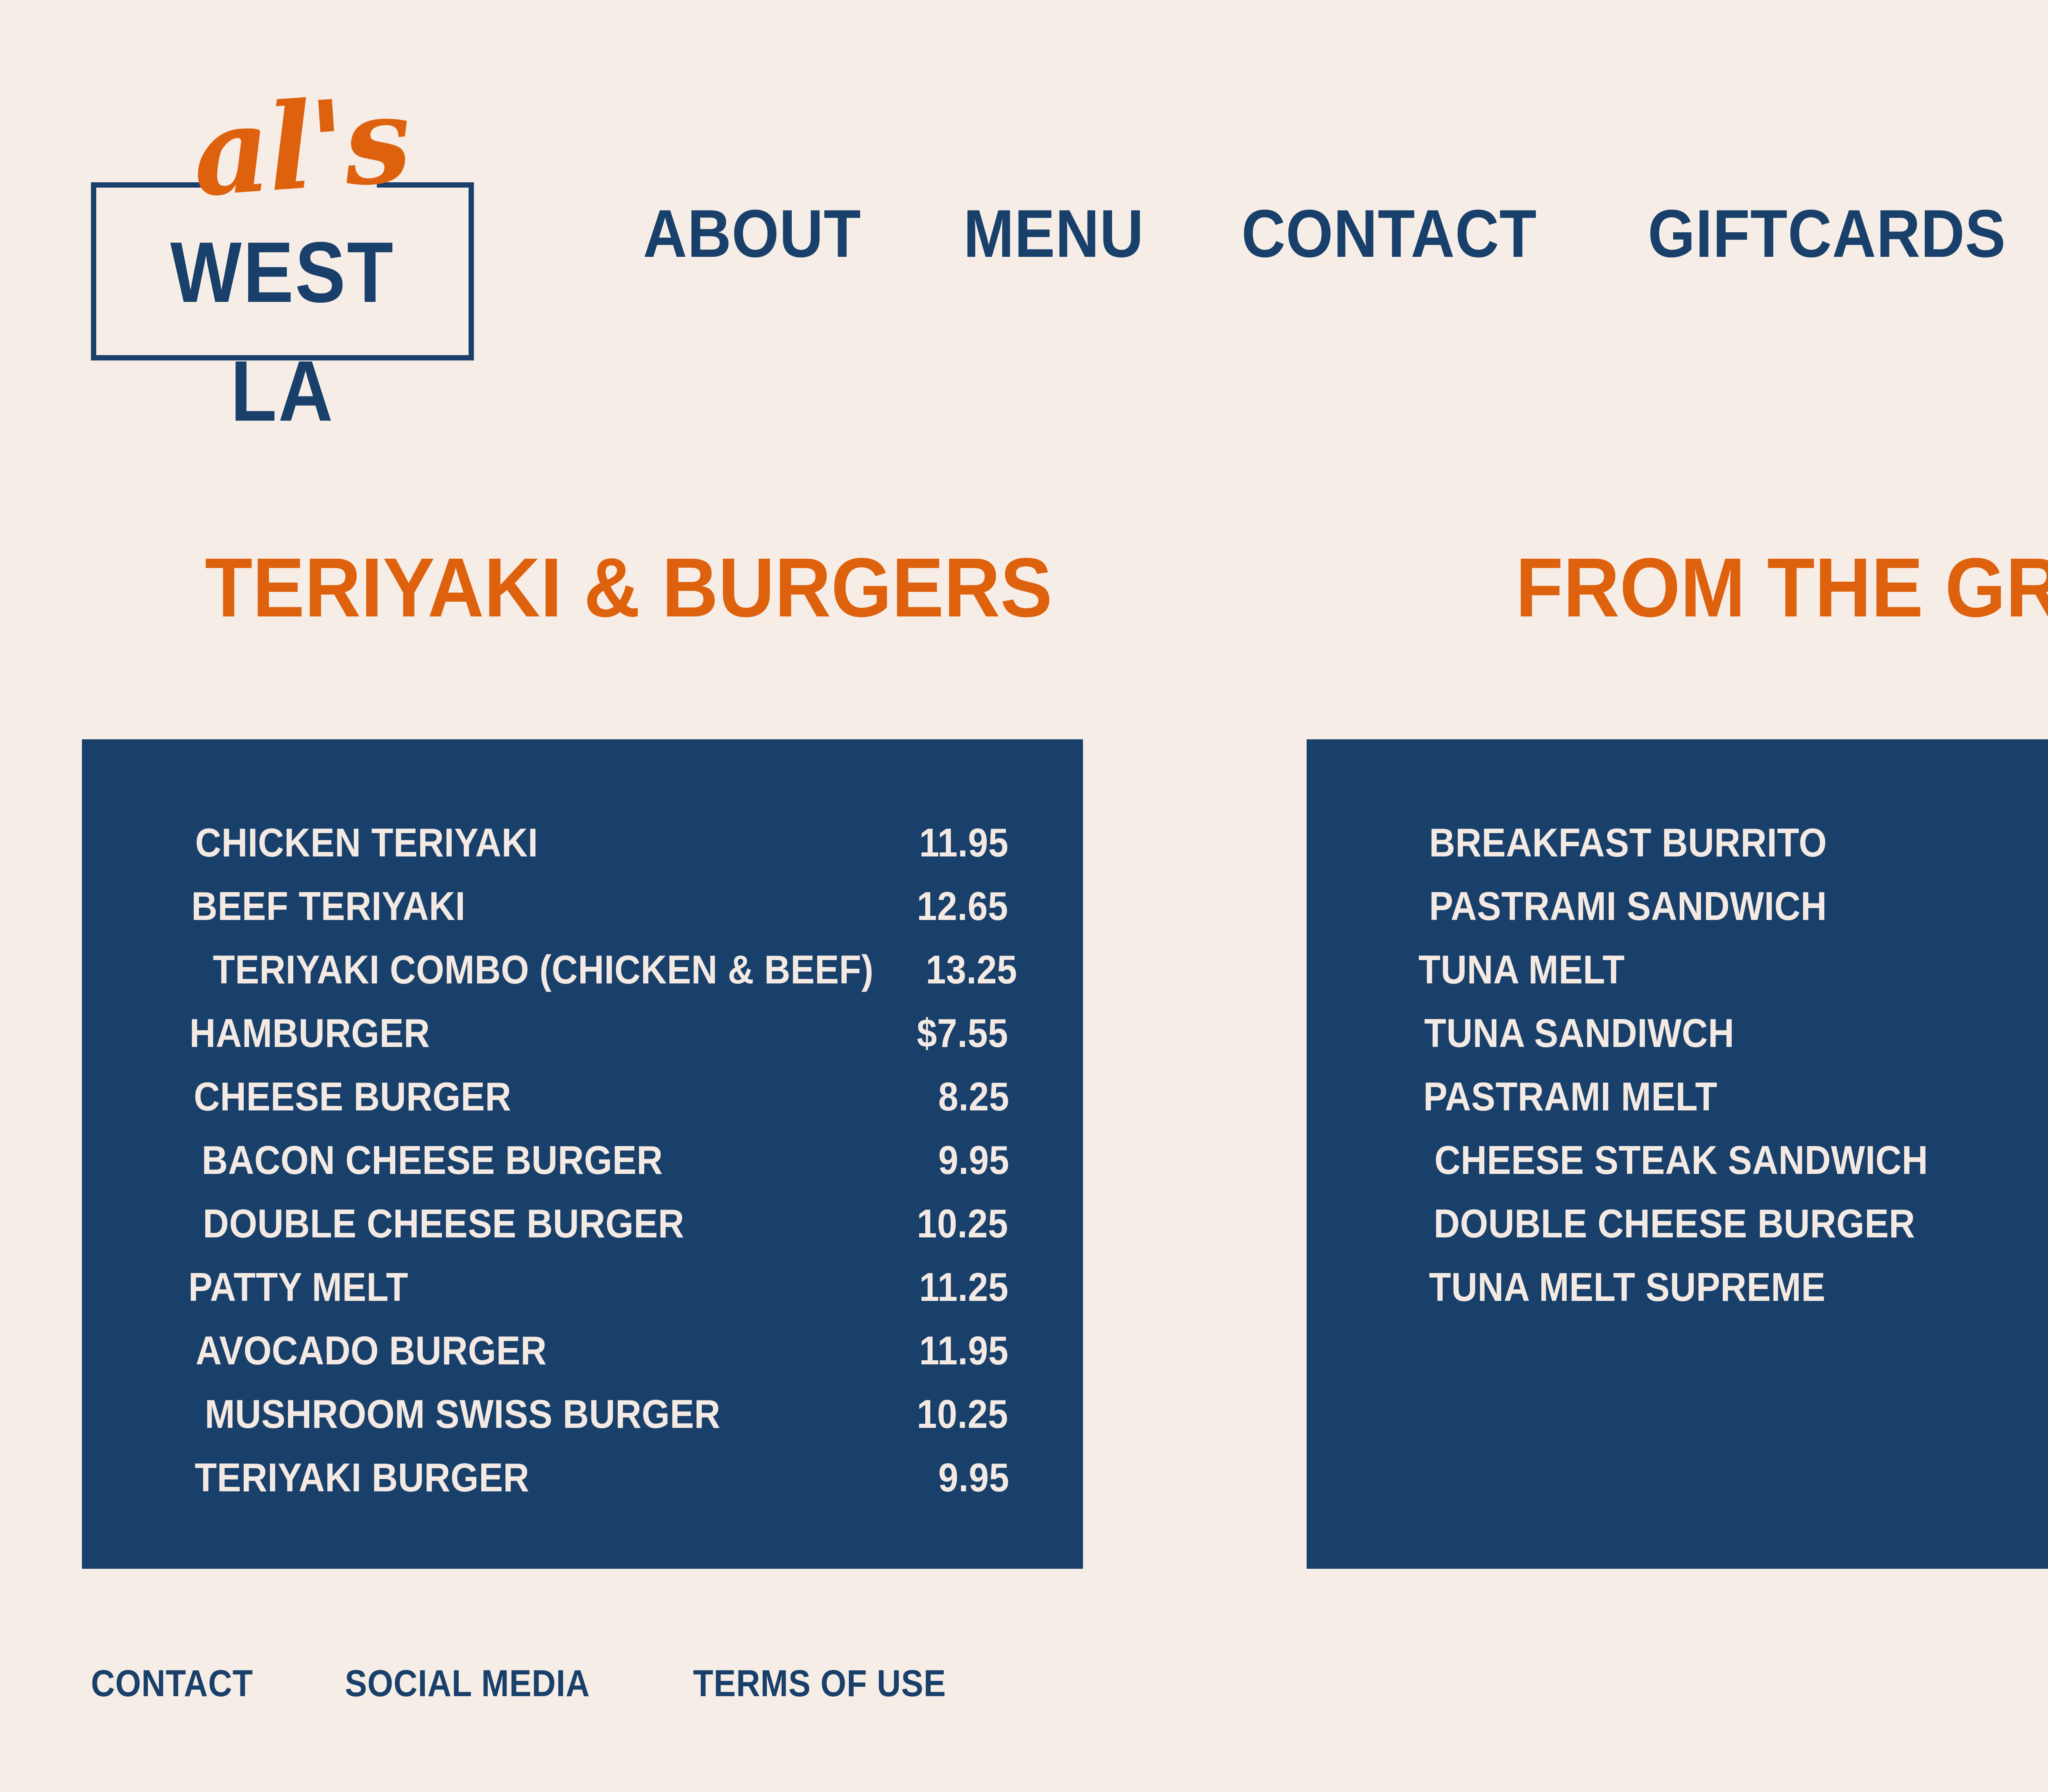 This screenshot has width=2048, height=1792. I want to click on menu-item: CHICKEN TERIYAKI 11.95, so click(594, 842).